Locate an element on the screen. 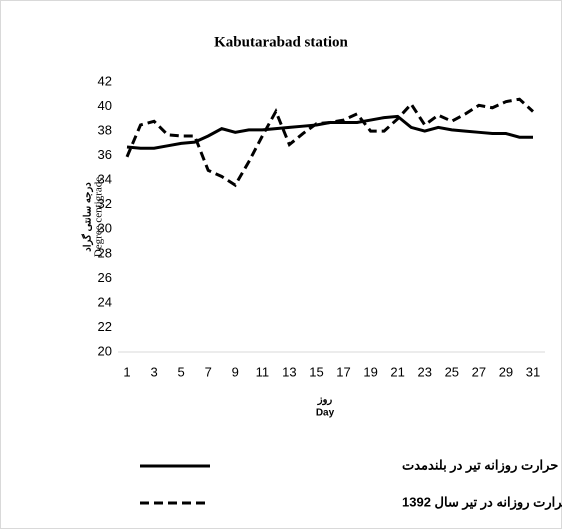 The image size is (562, 529). x-tick-label: 9 is located at coordinates (235, 371).